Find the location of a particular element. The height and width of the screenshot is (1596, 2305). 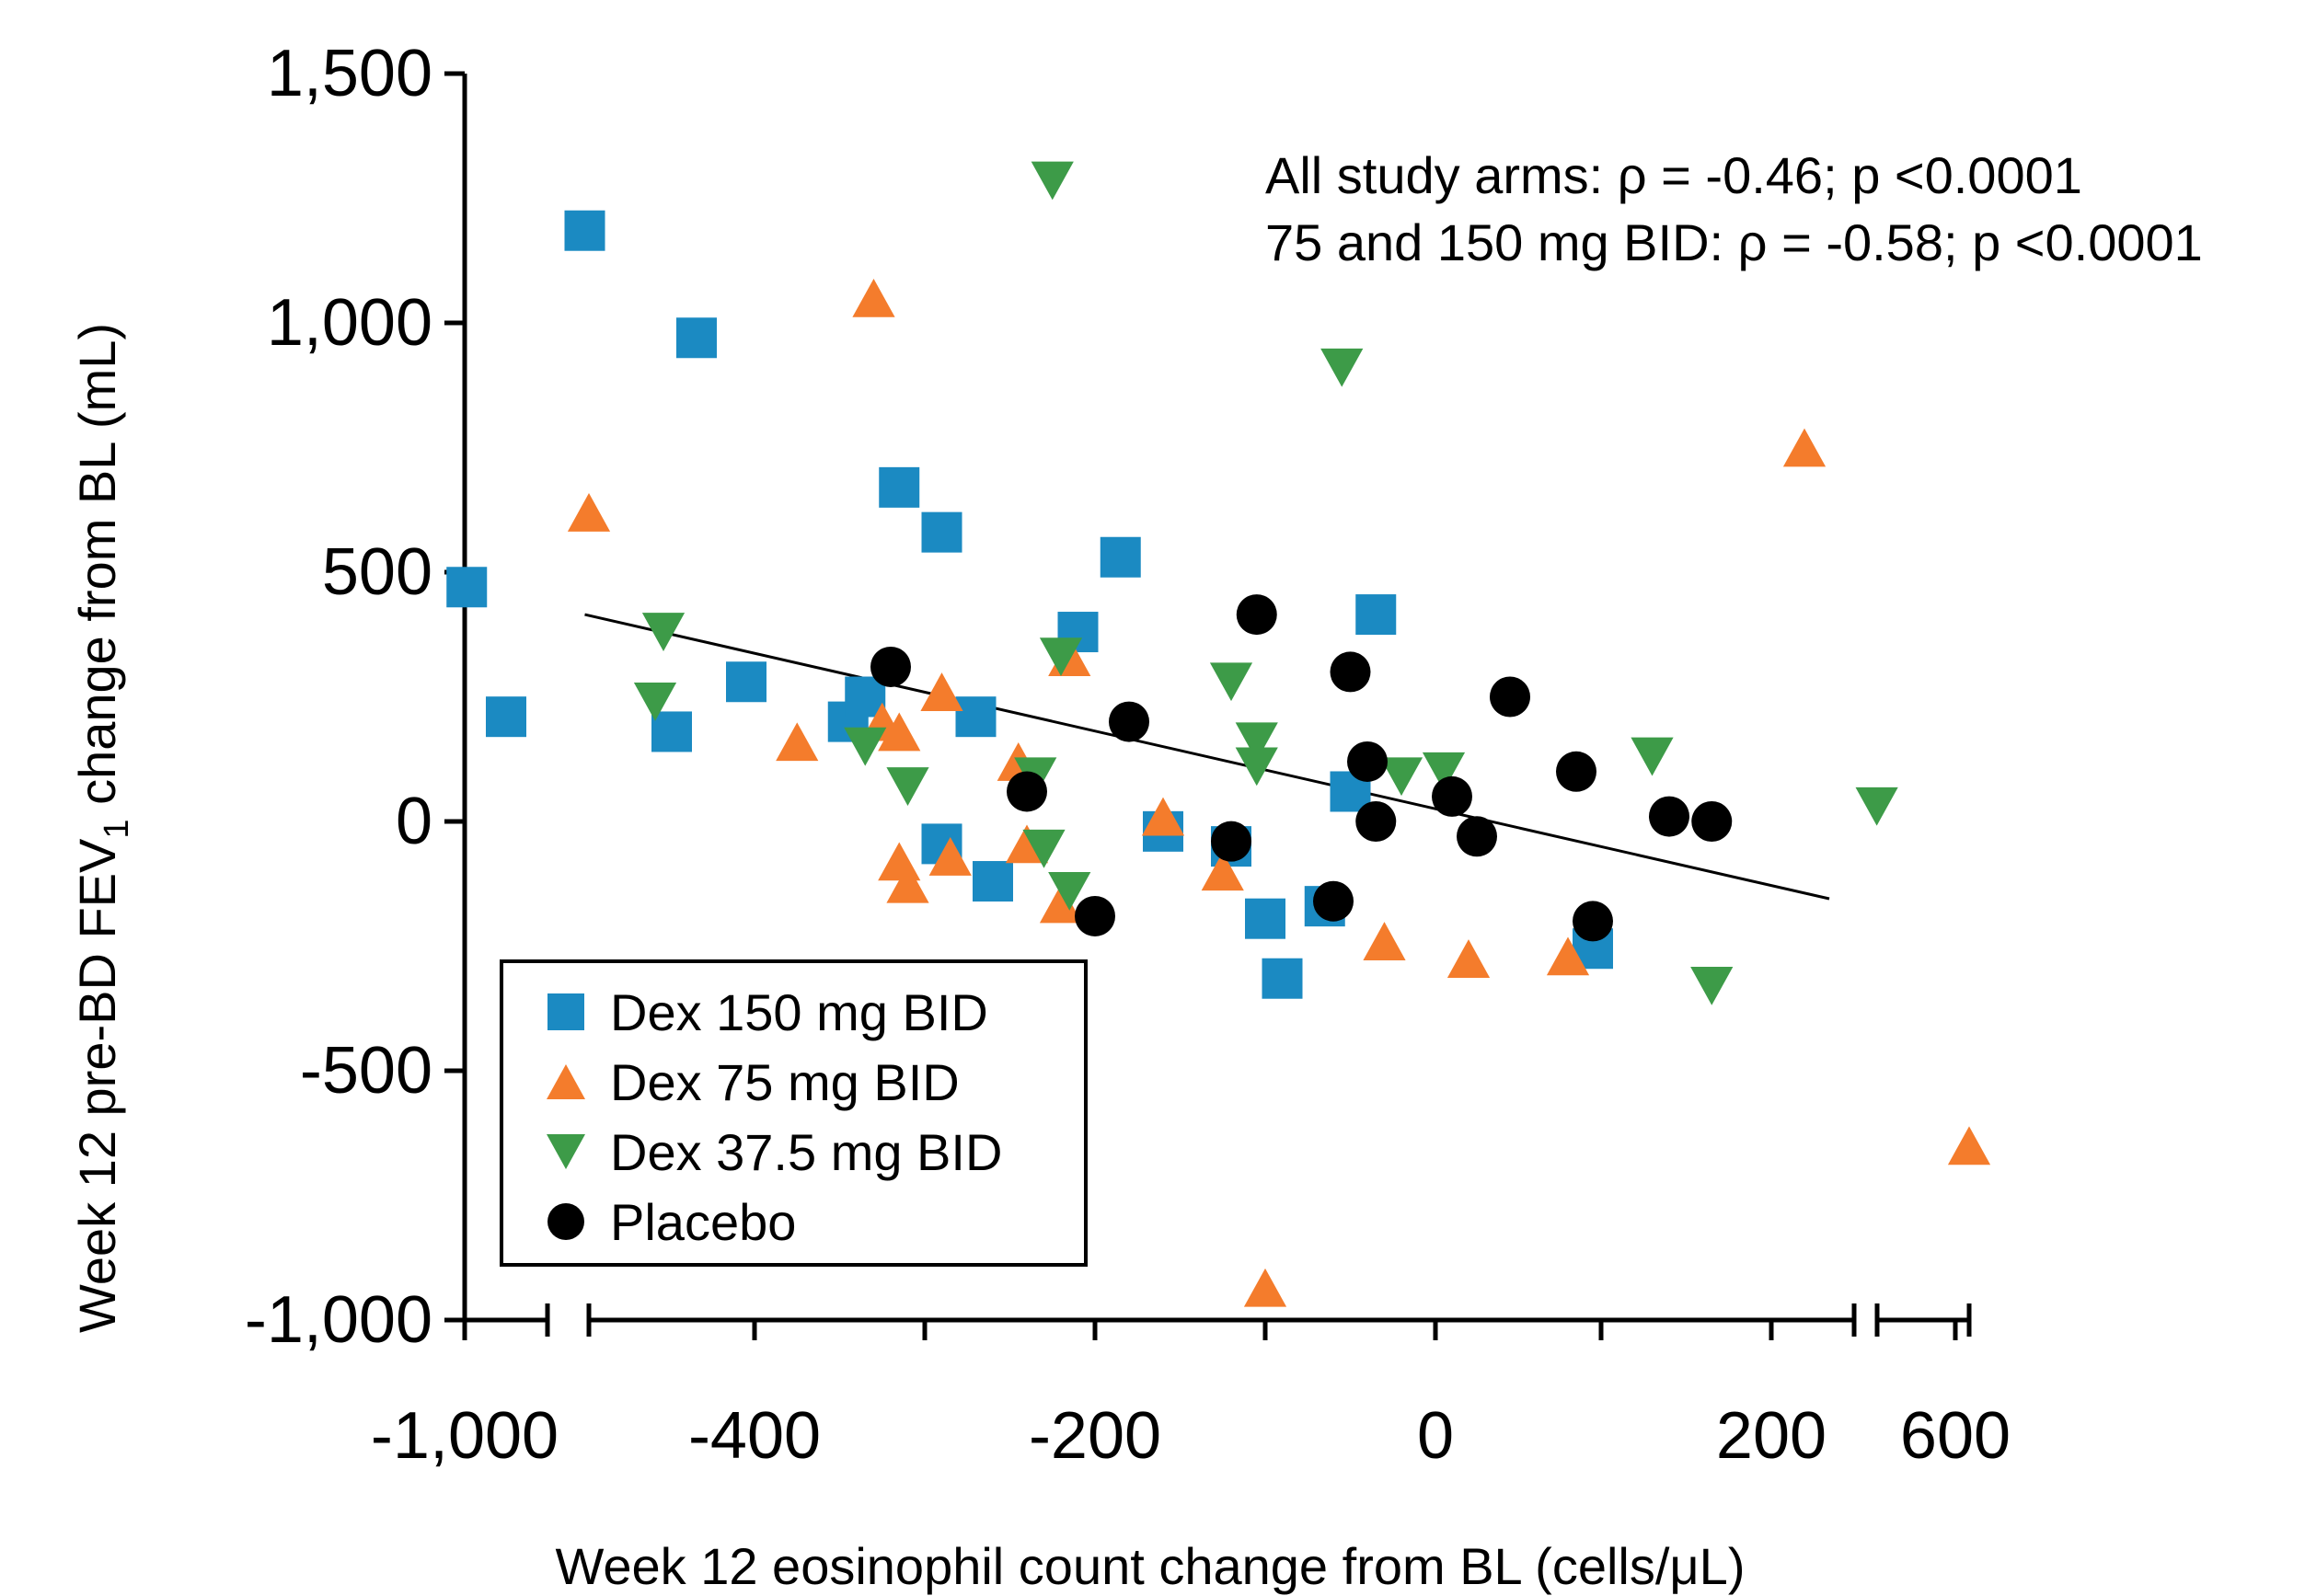

legend-label: Dex 150 mg BID is located at coordinates (799, 1012).